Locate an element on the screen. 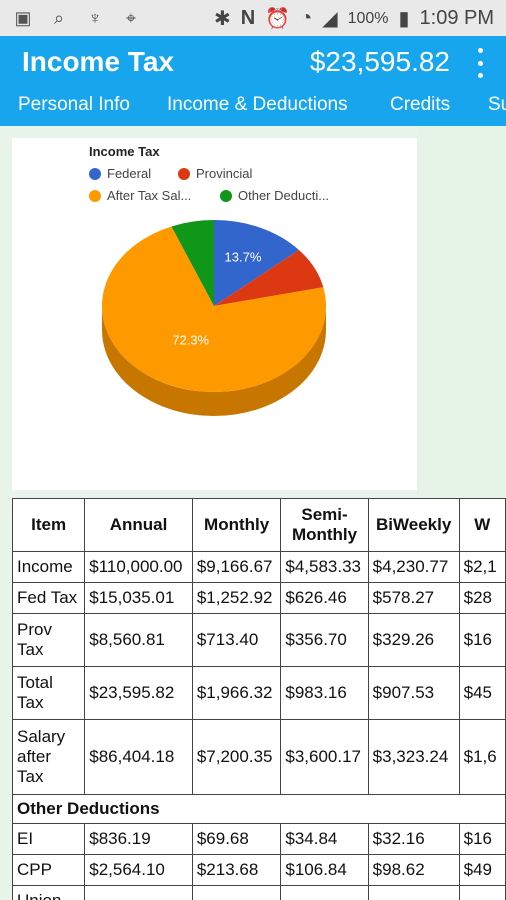 This screenshot has width=506, height=900. legend-item-federal: Federal is located at coordinates (120, 173).